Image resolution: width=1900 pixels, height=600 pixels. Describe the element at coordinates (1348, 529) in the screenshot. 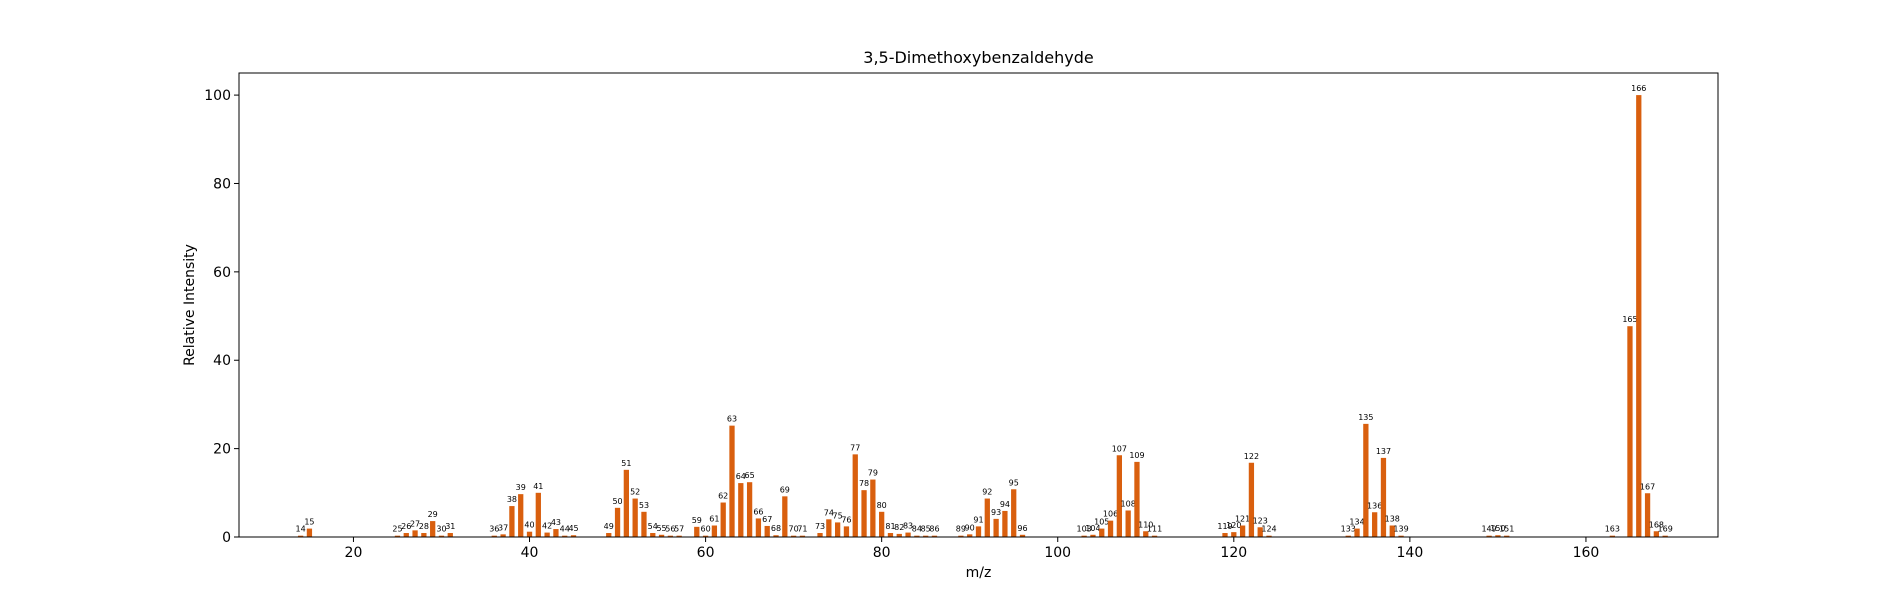

I see `bar-label-mz-133: 133` at that location.